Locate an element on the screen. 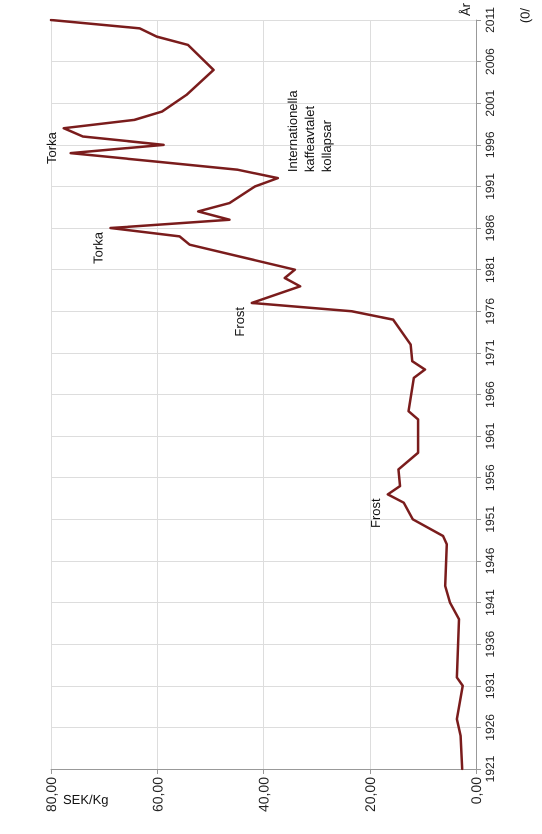 This screenshot has height=834, width=542. y-tick-label: 2006 is located at coordinates (490, 61).